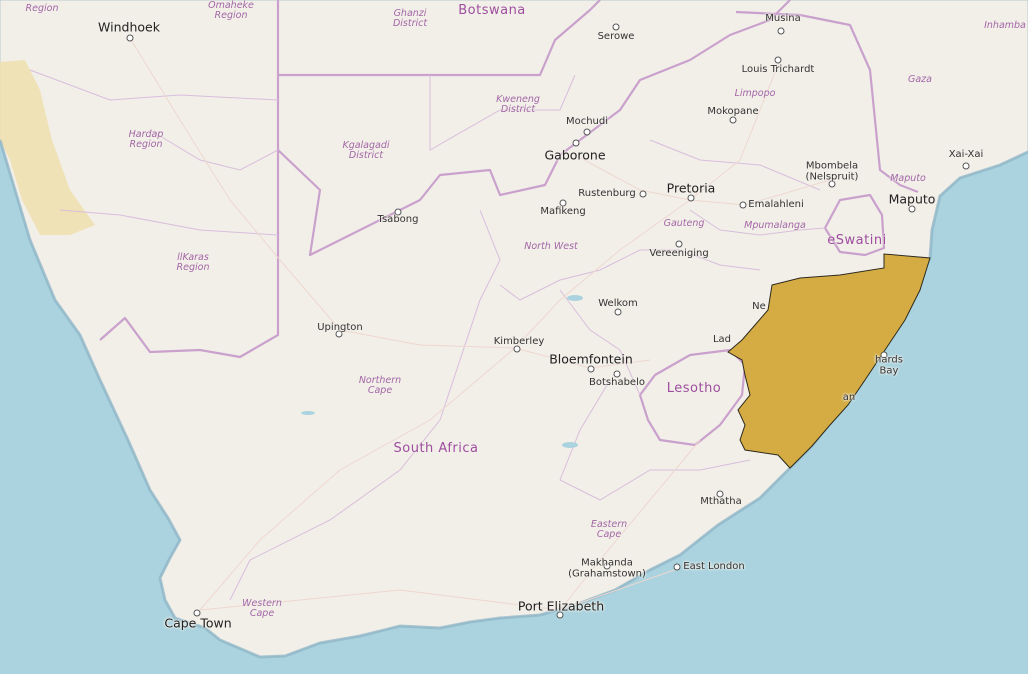 The width and height of the screenshot is (1028, 674). Describe the element at coordinates (518, 104) in the screenshot. I see `region-label-kweneng: Kweneng District` at that location.